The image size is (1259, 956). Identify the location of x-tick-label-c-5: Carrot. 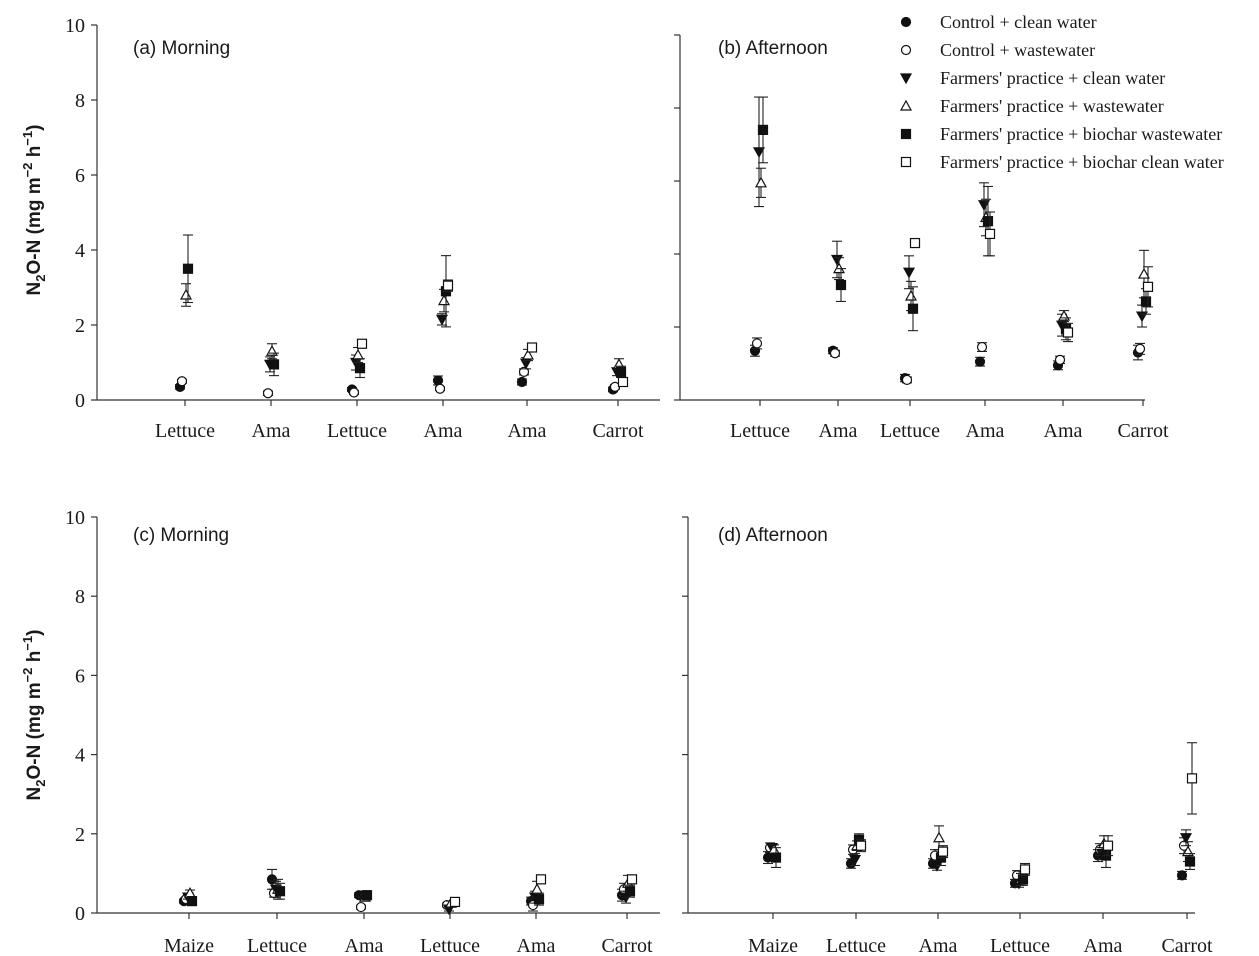
(627, 945).